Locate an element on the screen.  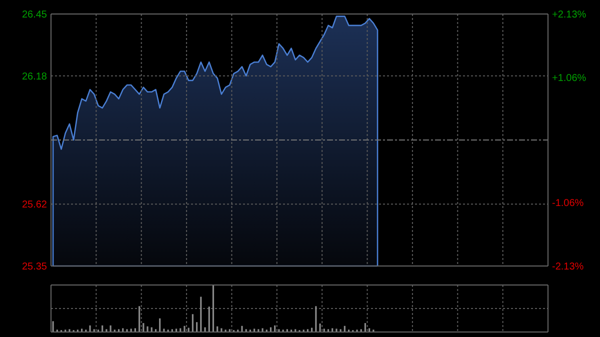
y-tick-label: 26.18 is located at coordinates (35, 76).